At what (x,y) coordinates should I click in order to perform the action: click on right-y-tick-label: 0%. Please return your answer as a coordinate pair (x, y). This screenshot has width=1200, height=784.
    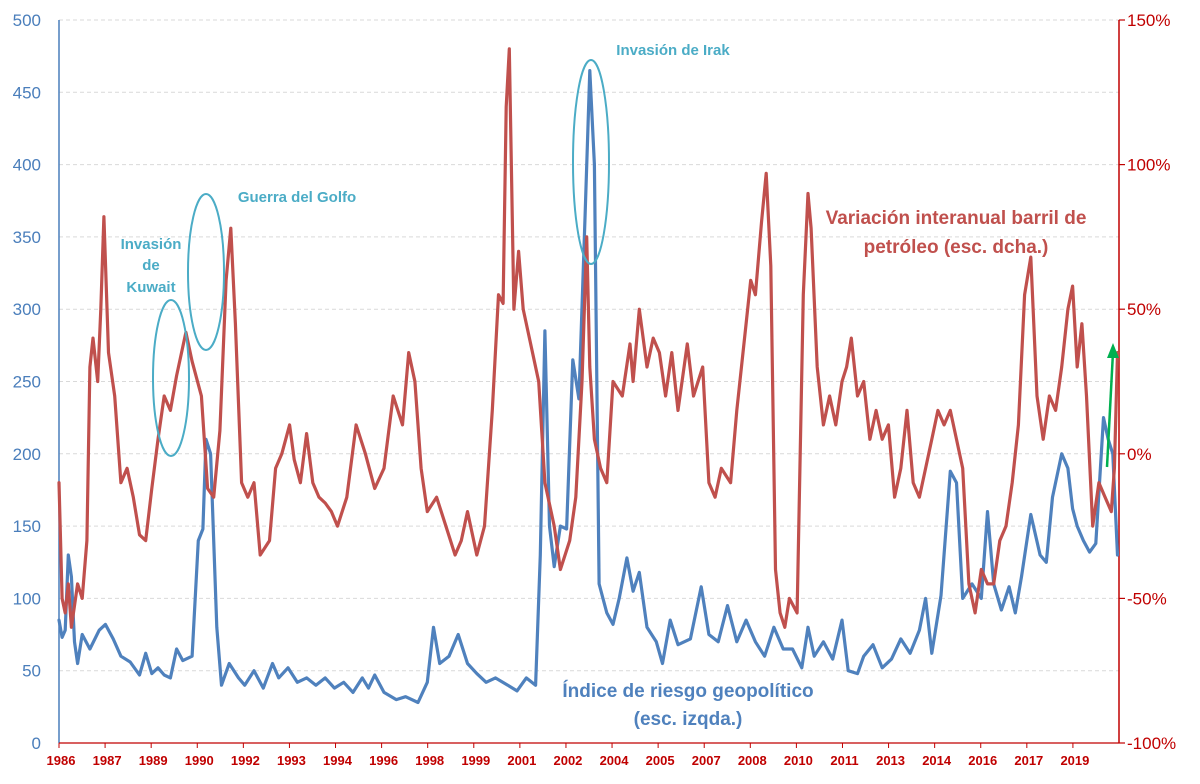
    Looking at the image, I should click on (1139, 454).